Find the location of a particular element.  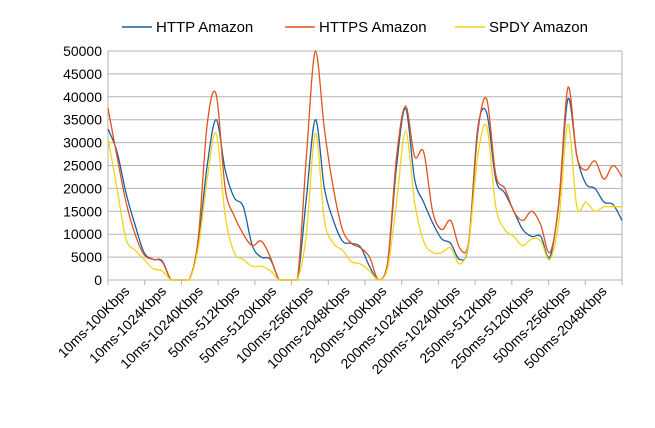

y-tick-label: 50000 is located at coordinates (82, 51).